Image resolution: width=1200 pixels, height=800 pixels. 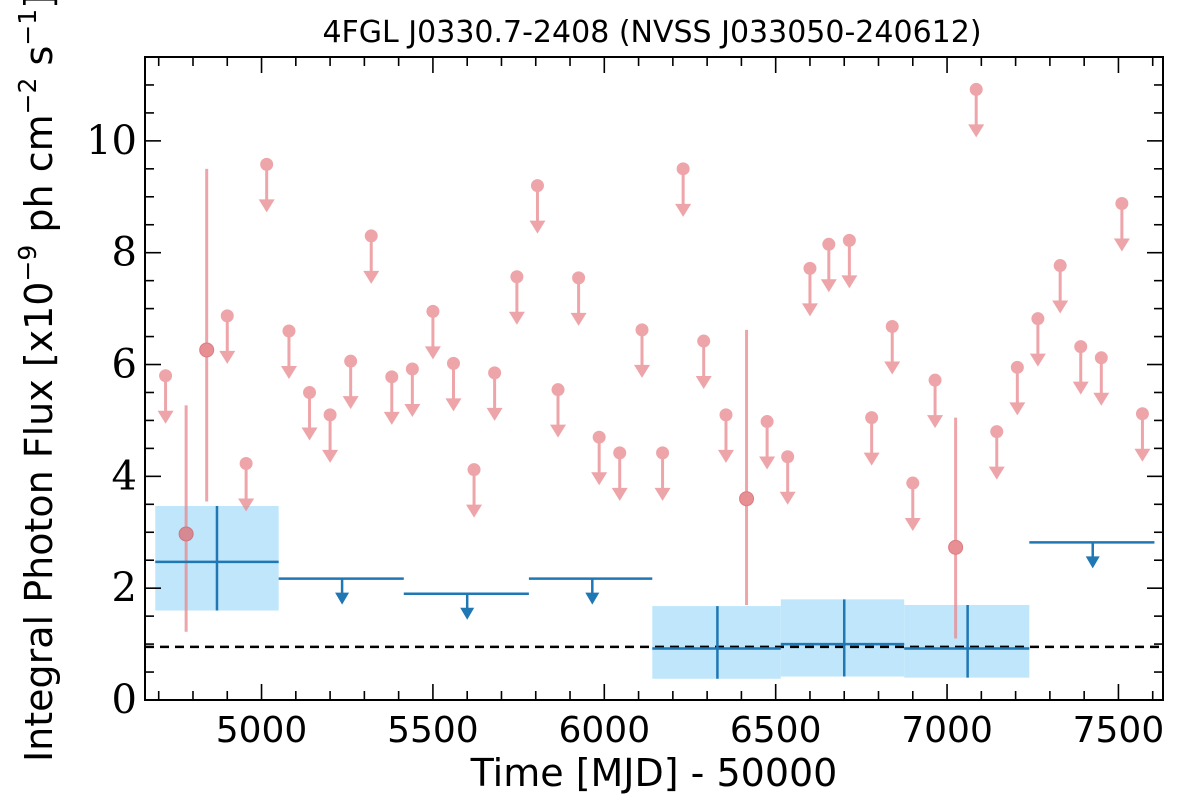 What do you see at coordinates (124, 476) in the screenshot?
I see `y-tick-label: 4` at bounding box center [124, 476].